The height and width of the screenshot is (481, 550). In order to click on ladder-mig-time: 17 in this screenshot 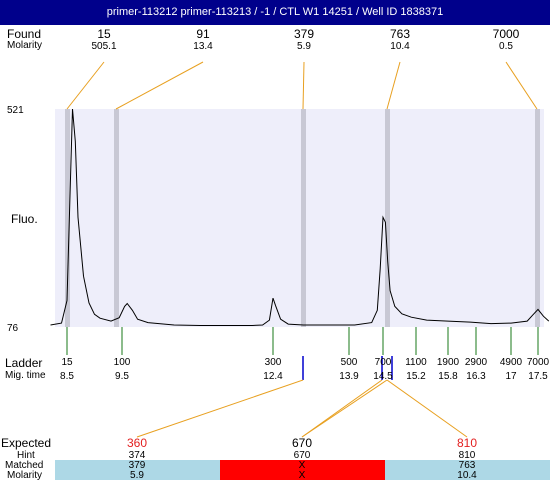, I will do `click(511, 376)`.